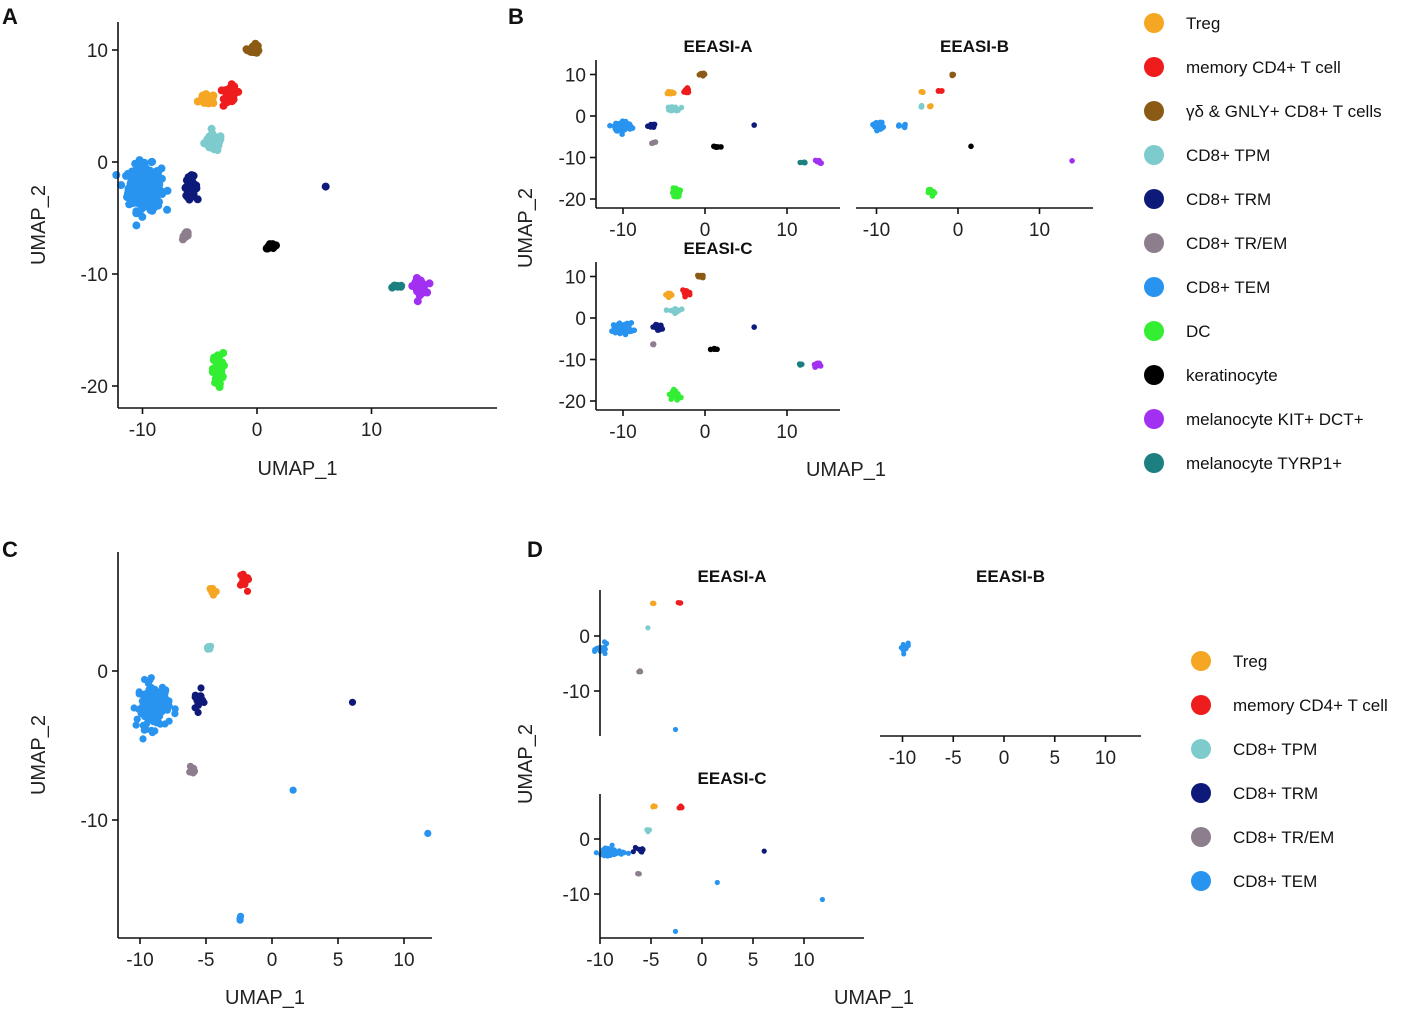 This screenshot has width=1418, height=1015. I want to click on umap-plot-b-eeasi-c: EEASI-C -10 0 10 10 0 -10 -20 UMAP_1, so click(722, 360).